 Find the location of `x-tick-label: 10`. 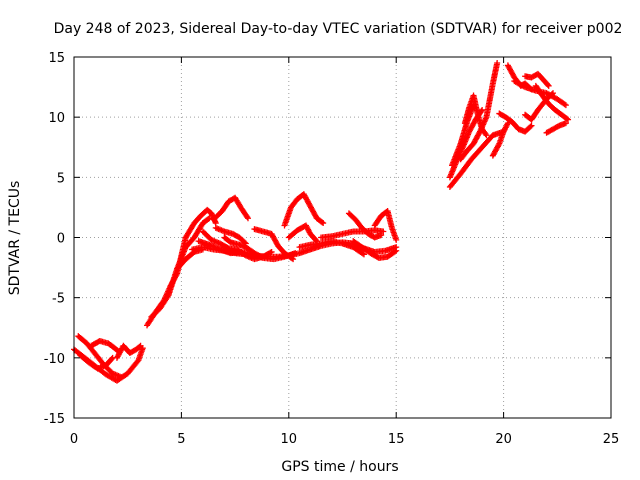

x-tick-label: 10 is located at coordinates (289, 439).